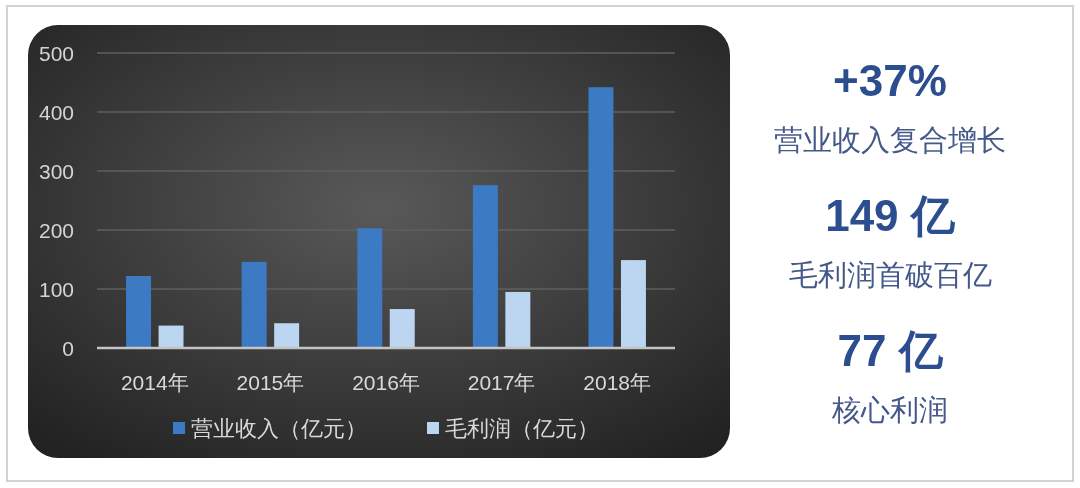 This screenshot has width=1080, height=488. What do you see at coordinates (279, 428) in the screenshot?
I see `legend-label: 营业收入（亿元）` at bounding box center [279, 428].